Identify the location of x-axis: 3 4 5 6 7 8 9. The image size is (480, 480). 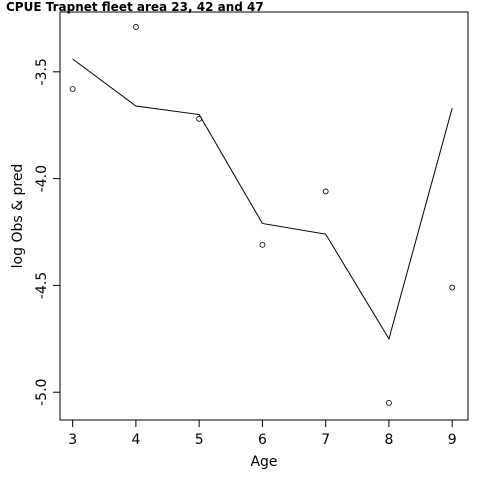
(262, 433).